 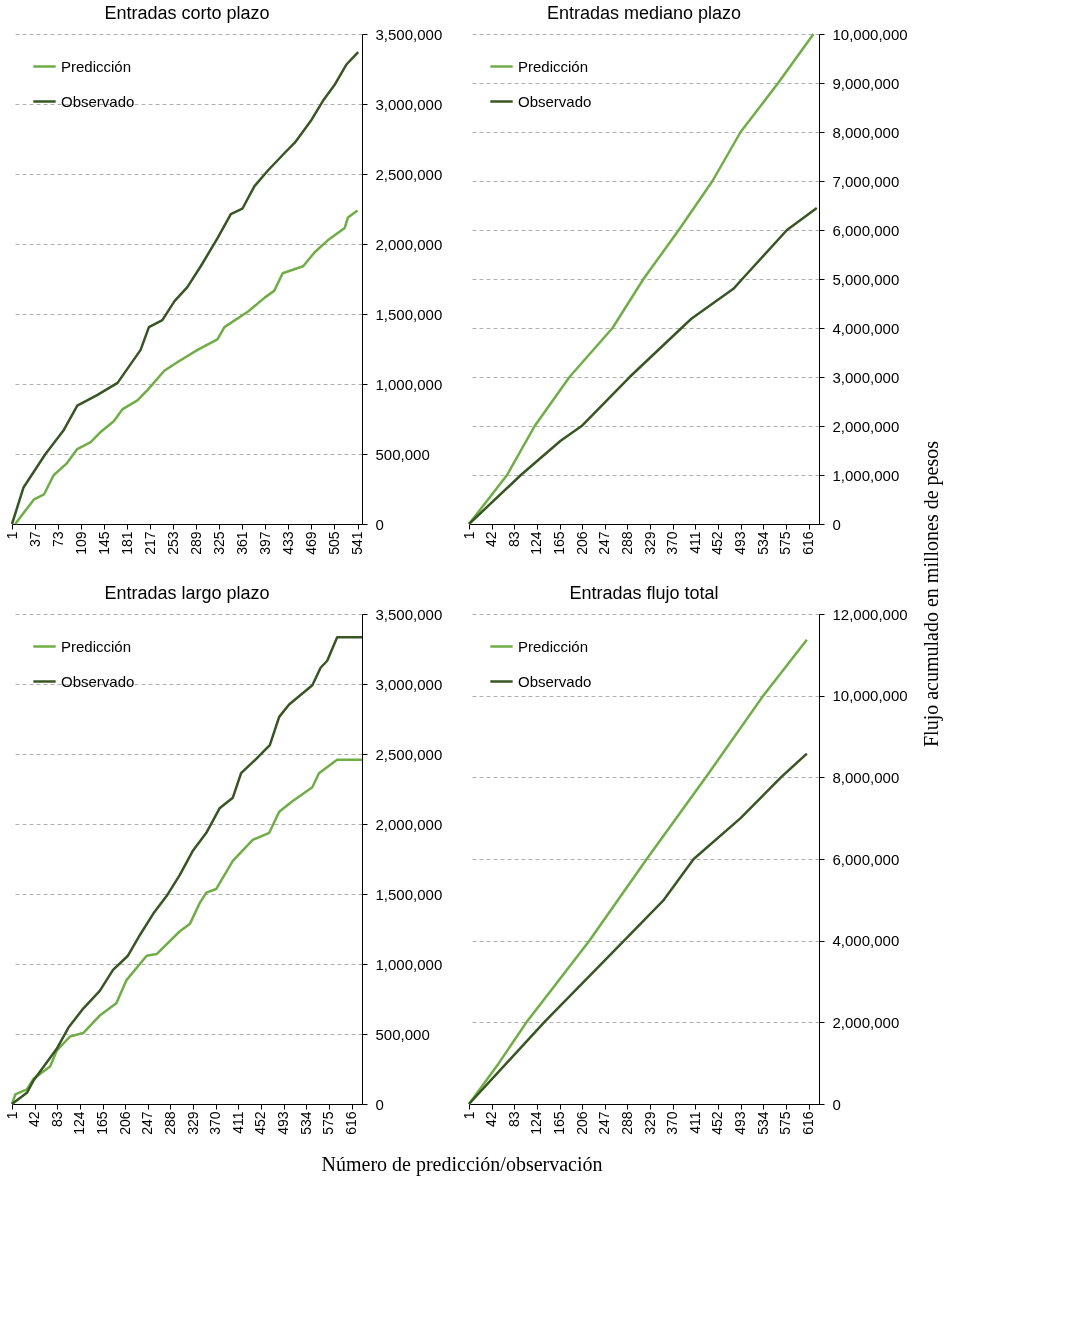 I want to click on x-tick-label: 253, so click(x=172, y=543).